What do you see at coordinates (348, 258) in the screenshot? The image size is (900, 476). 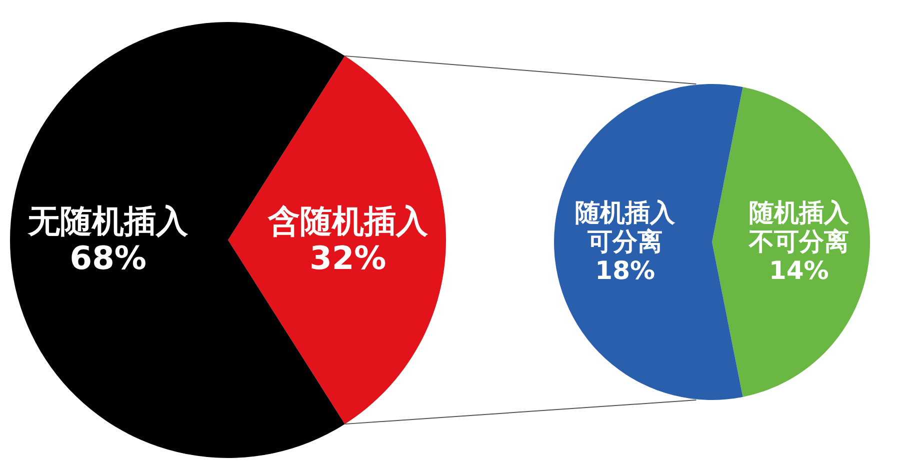 I see `data-label: 32%` at bounding box center [348, 258].